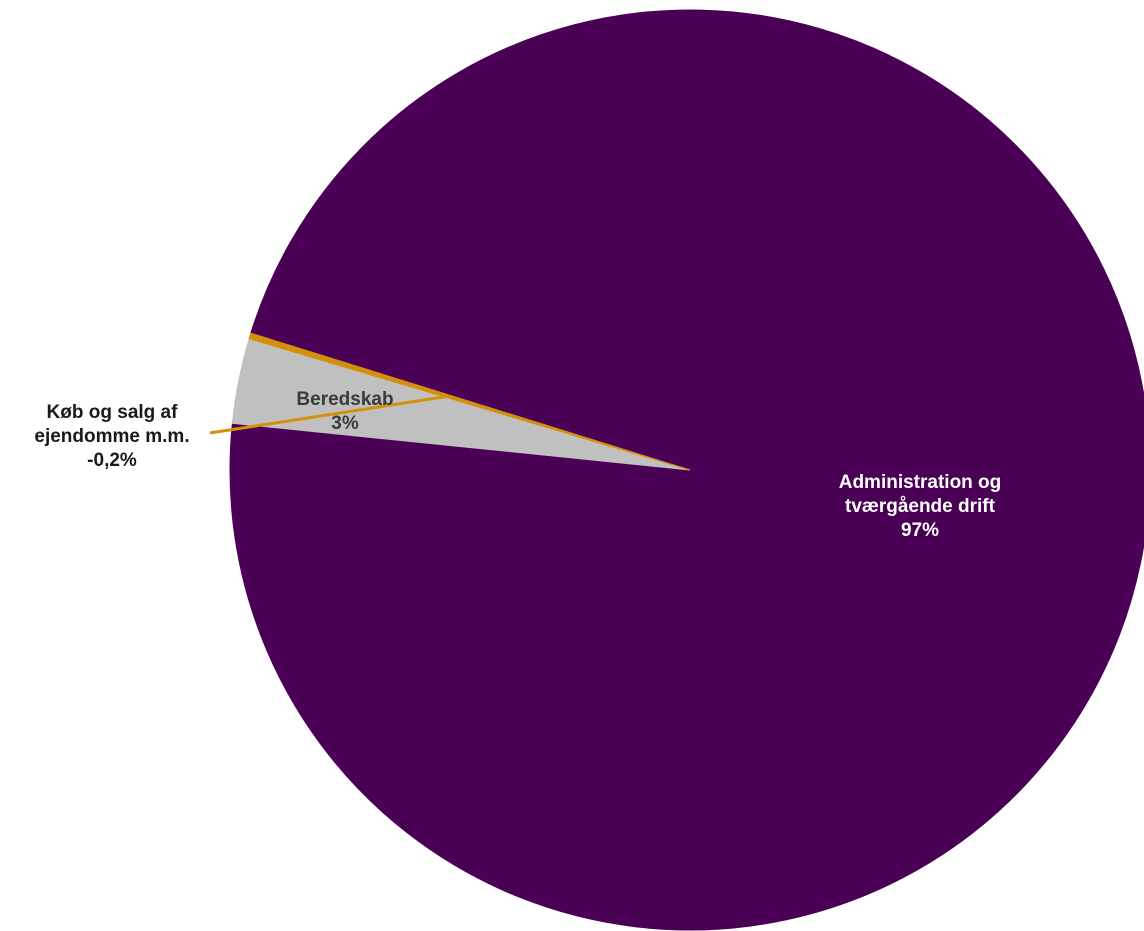 This screenshot has width=1144, height=931. What do you see at coordinates (111, 436) in the screenshot?
I see `slice-name-label-2: ejendomme m.m.` at bounding box center [111, 436].